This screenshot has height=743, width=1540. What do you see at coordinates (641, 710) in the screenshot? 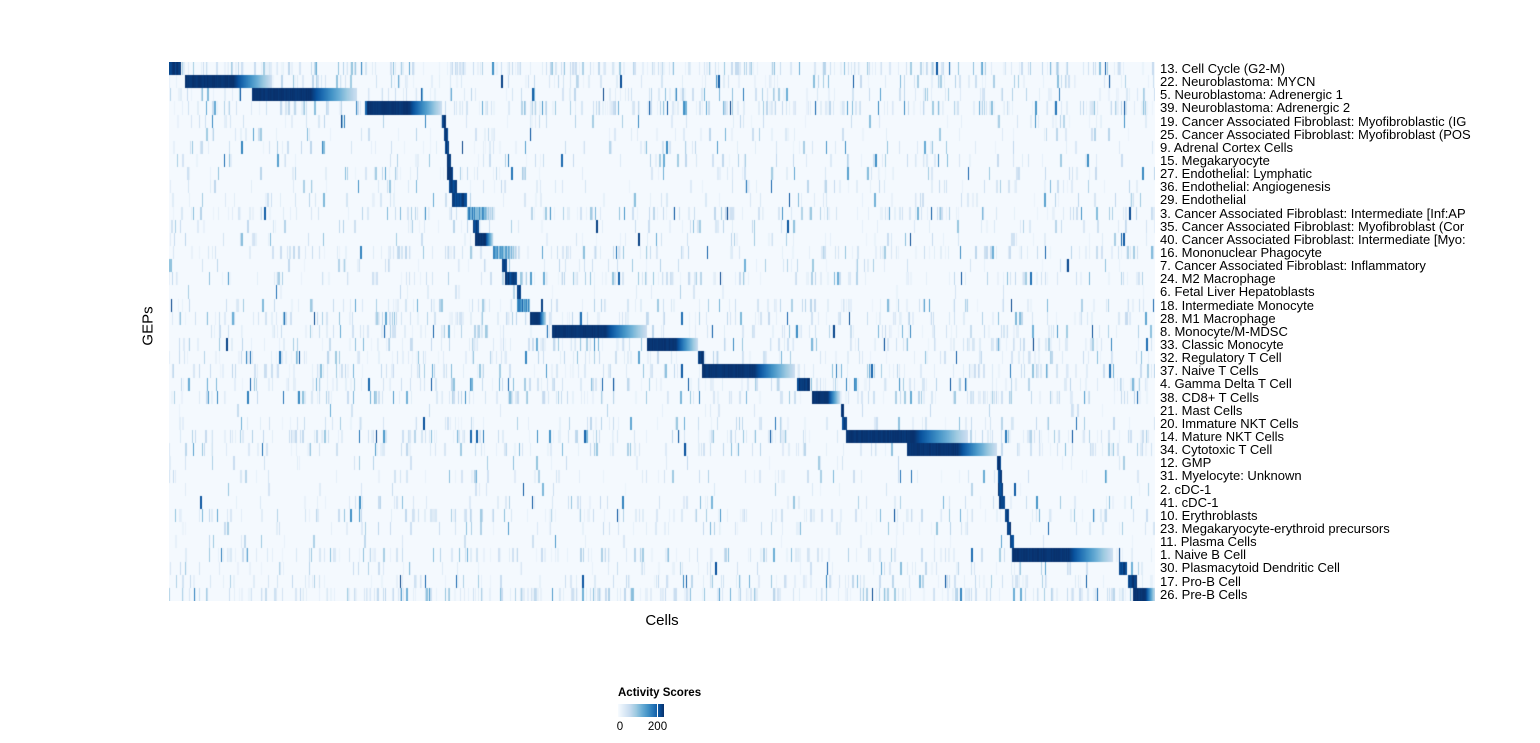
I see `legend-gradient-bar` at bounding box center [641, 710].